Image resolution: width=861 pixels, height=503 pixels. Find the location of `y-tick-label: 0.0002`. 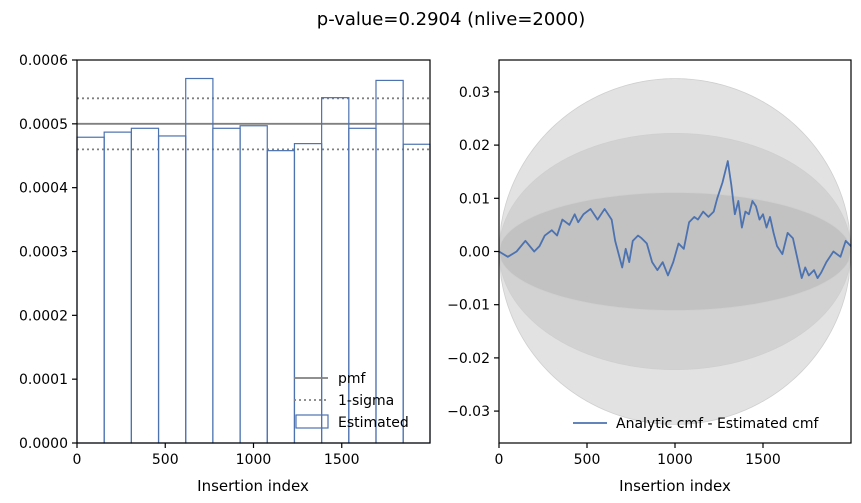

y-tick-label: 0.0002 is located at coordinates (43, 316).